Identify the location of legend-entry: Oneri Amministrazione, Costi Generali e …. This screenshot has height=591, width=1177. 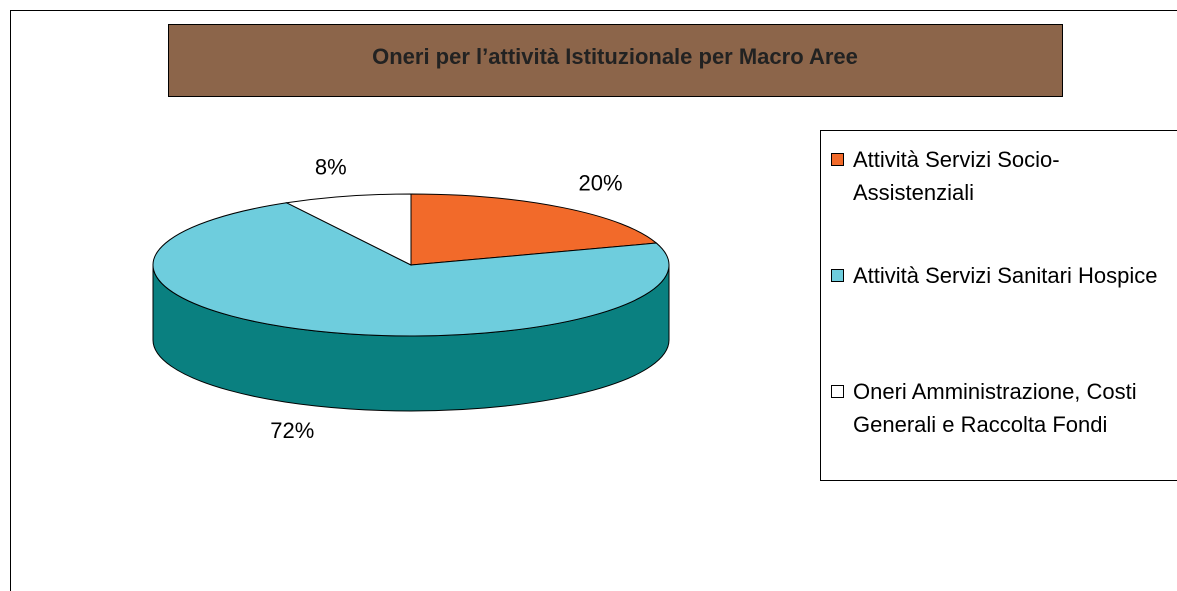
(996, 408).